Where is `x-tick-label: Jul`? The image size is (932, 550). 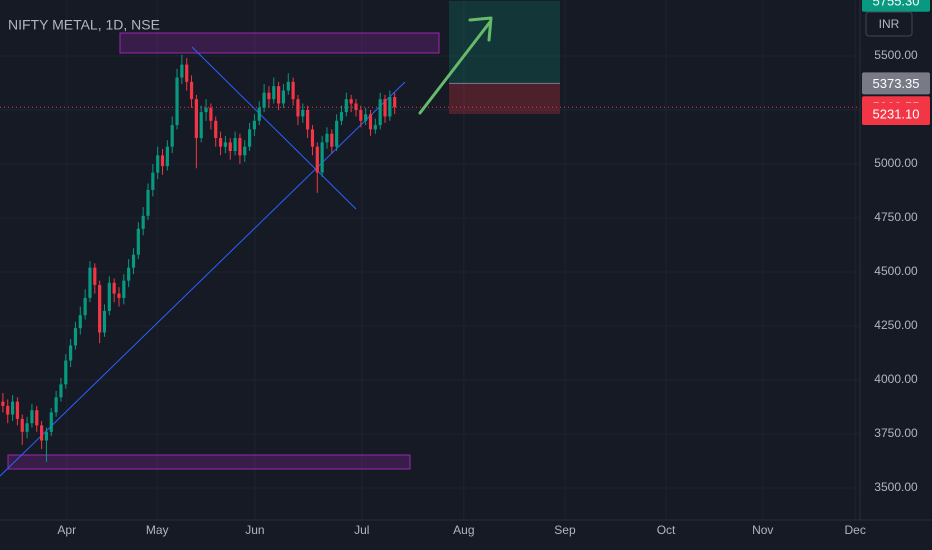 x-tick-label: Jul is located at coordinates (361, 530).